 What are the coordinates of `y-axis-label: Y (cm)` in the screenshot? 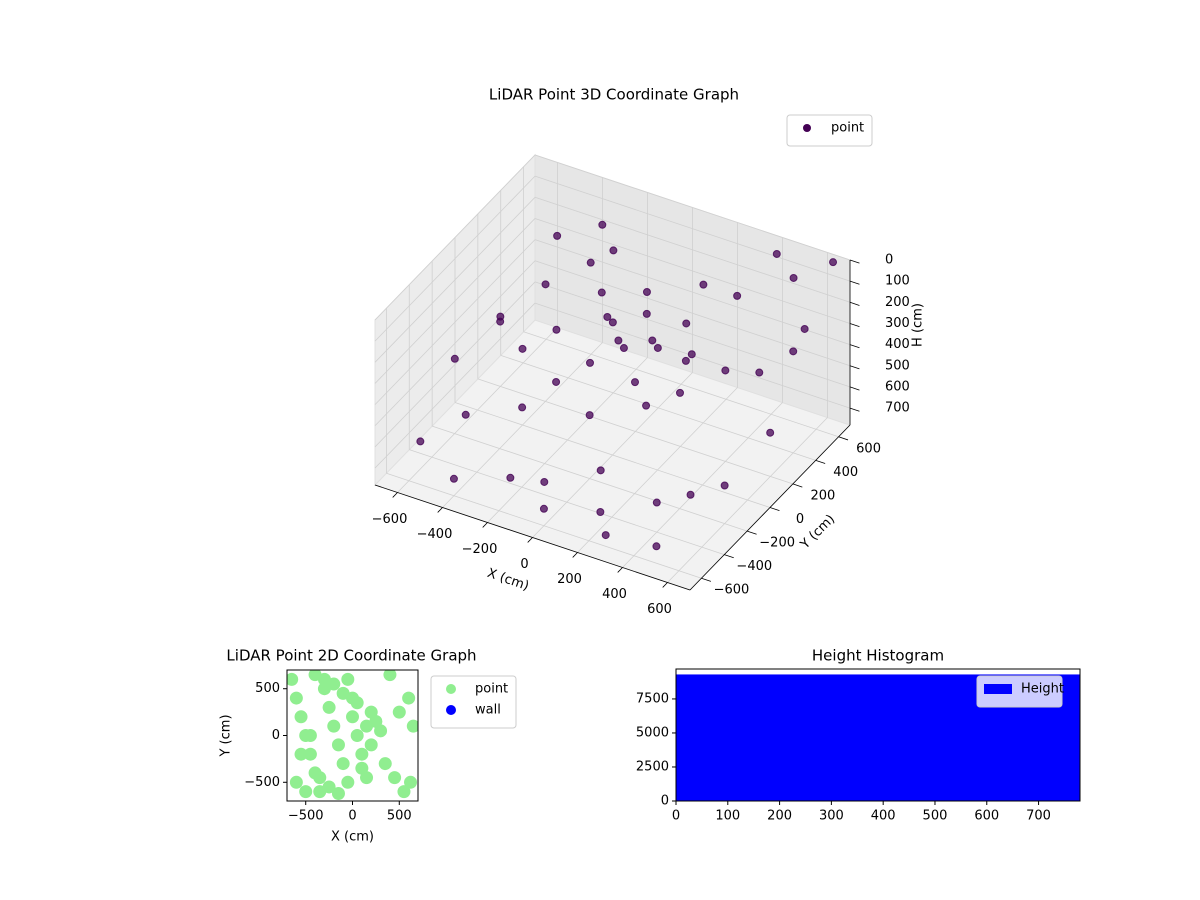 It's located at (226, 735).